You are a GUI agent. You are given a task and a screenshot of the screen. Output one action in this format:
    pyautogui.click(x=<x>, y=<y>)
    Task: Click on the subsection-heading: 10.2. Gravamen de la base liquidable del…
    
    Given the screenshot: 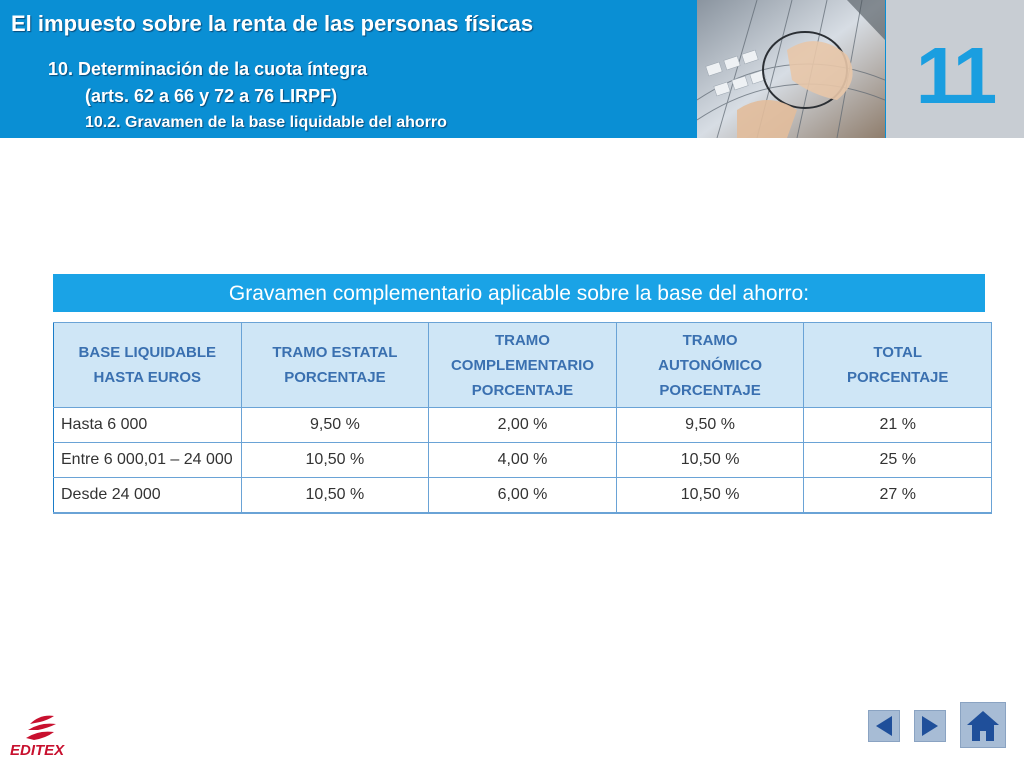 What is the action you would take?
    pyautogui.click(x=266, y=122)
    